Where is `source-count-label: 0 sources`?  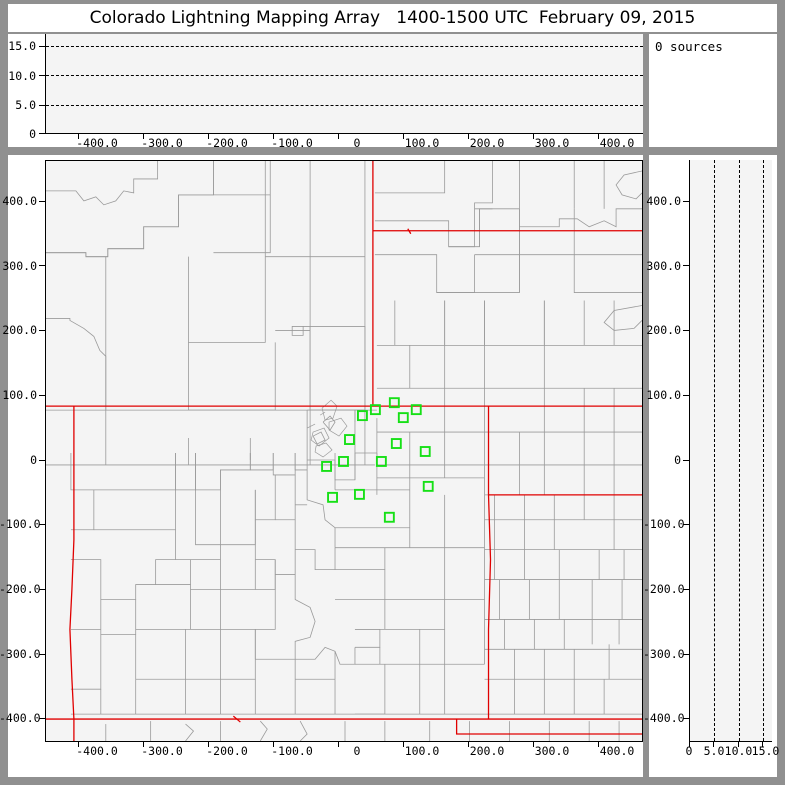 source-count-label: 0 sources is located at coordinates (689, 46).